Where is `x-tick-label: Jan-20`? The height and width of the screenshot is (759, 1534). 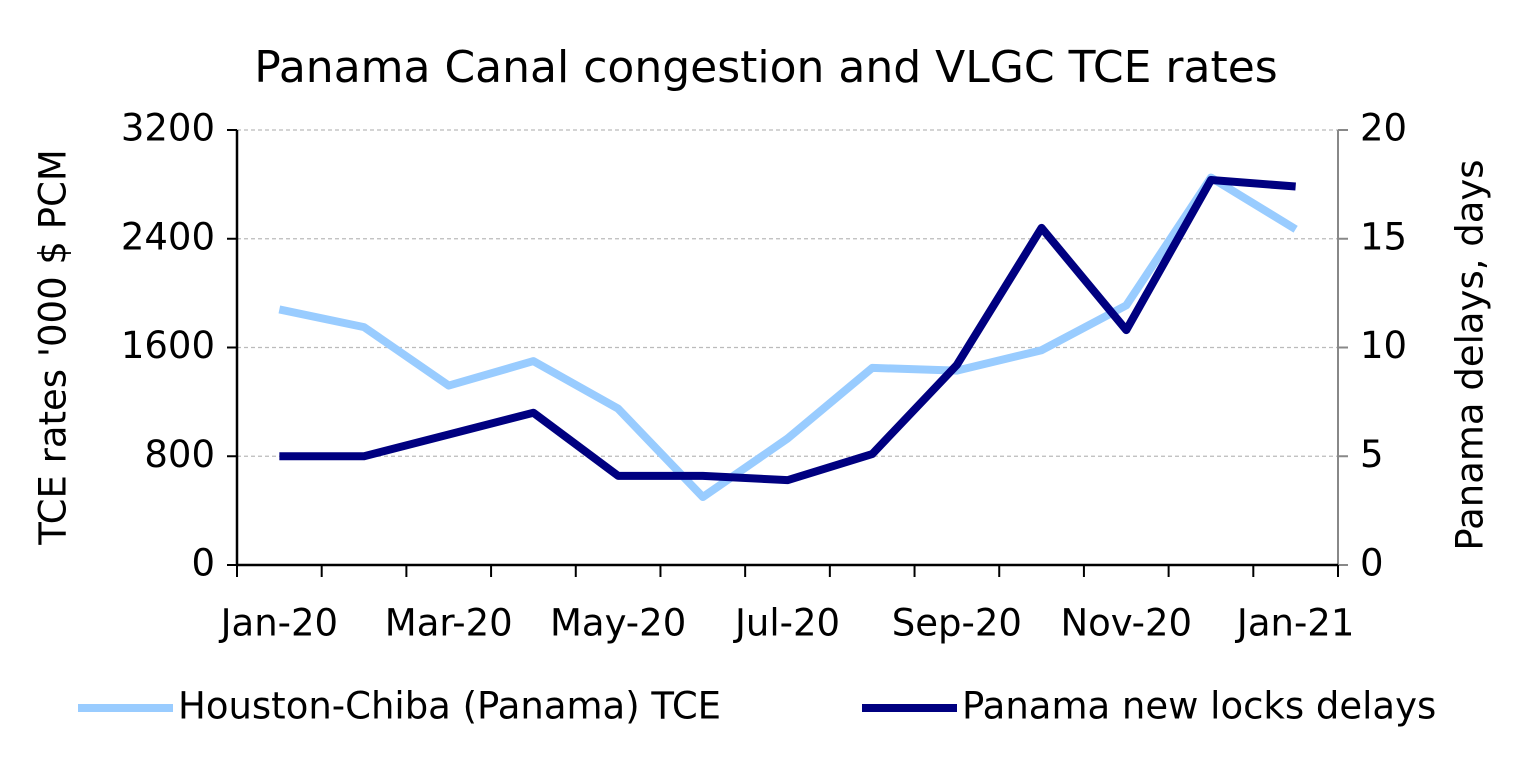 x-tick-label: Jan-20 is located at coordinates (278, 623).